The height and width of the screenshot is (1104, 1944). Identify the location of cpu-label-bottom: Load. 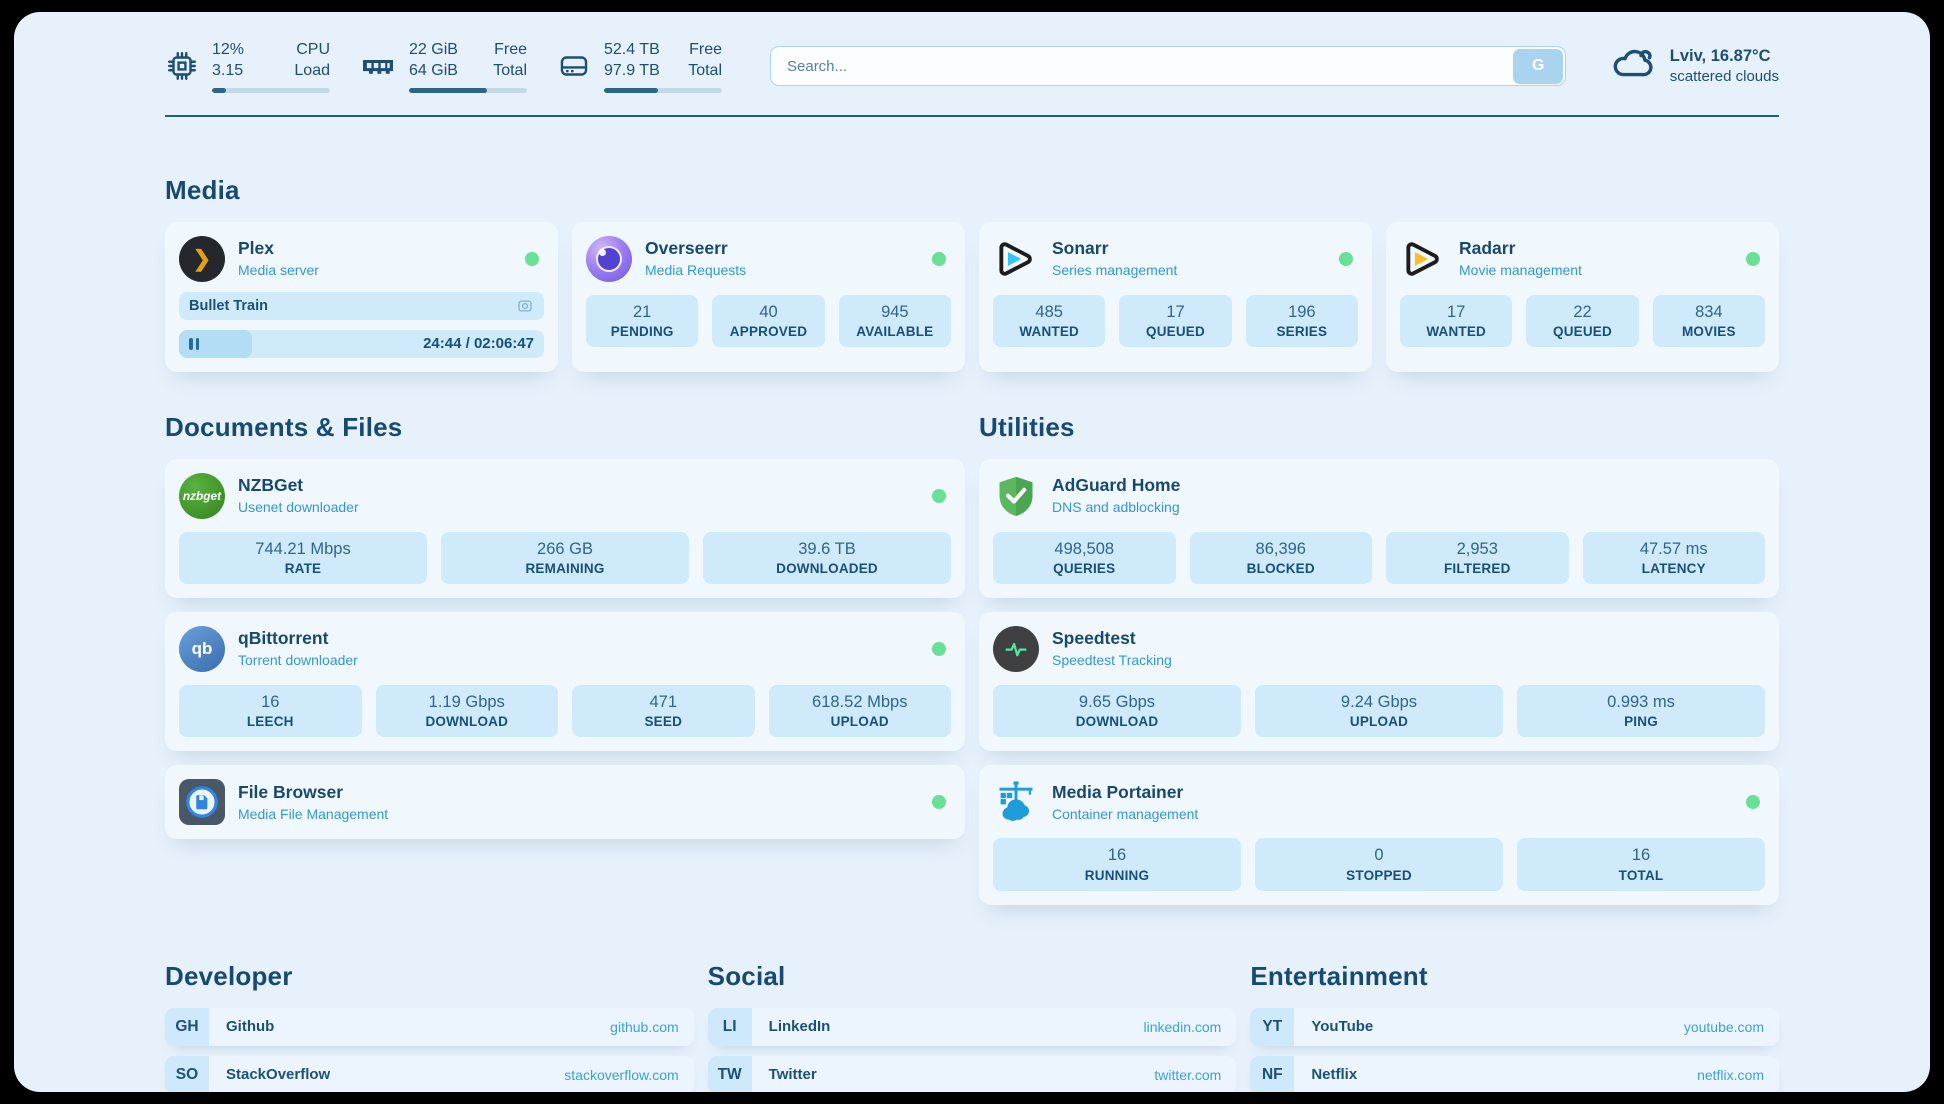
(312, 70).